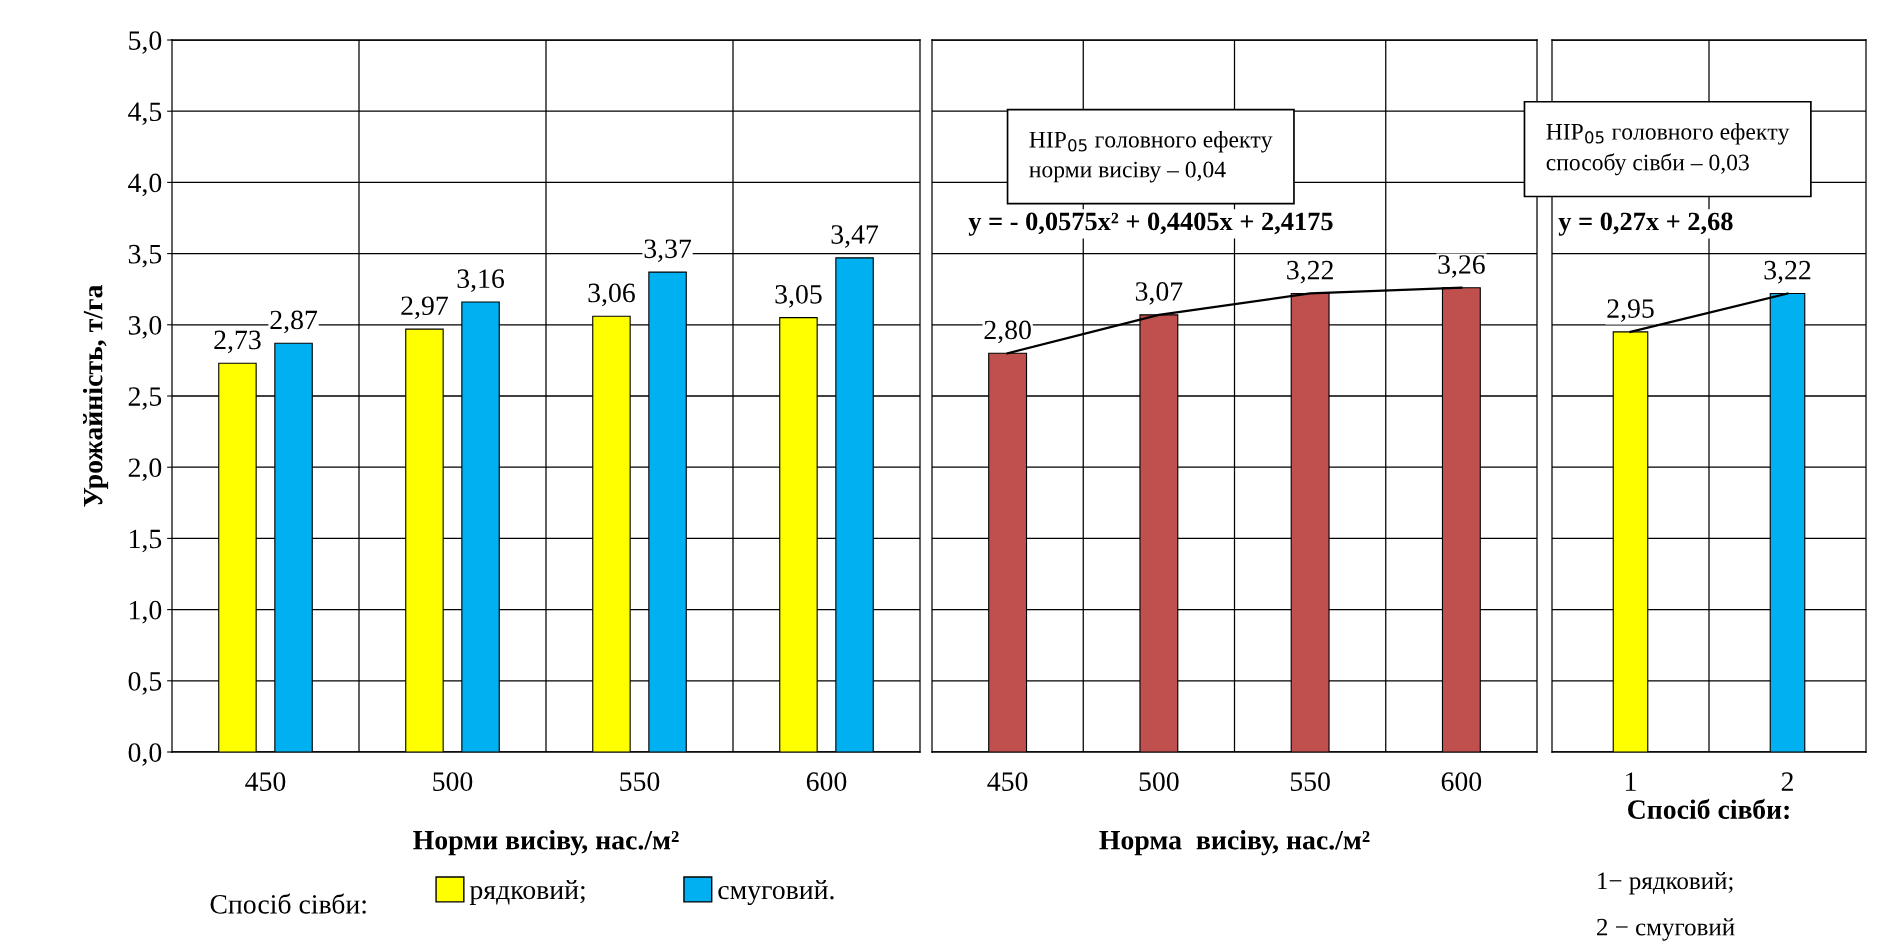  Describe the element at coordinates (527, 892) in the screenshot. I see `legend-label: рядковий;` at that location.